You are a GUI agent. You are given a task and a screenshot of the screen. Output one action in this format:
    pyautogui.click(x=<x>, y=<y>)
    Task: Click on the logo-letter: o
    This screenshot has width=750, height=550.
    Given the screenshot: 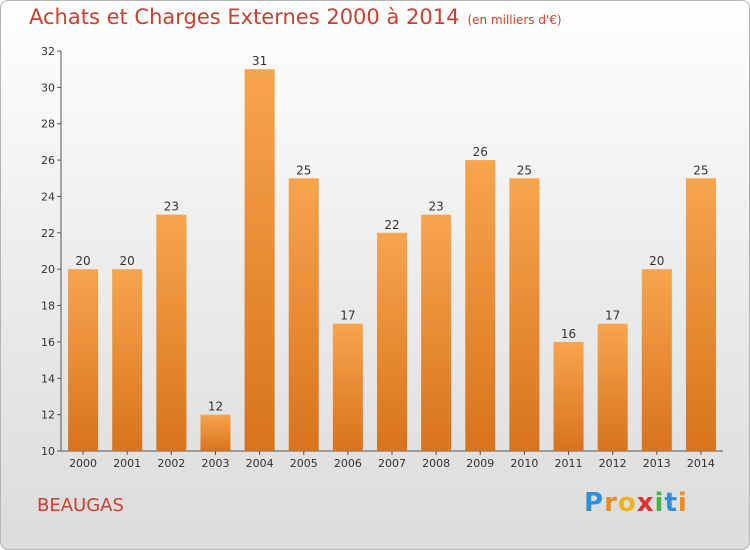 What is the action you would take?
    pyautogui.click(x=627, y=503)
    